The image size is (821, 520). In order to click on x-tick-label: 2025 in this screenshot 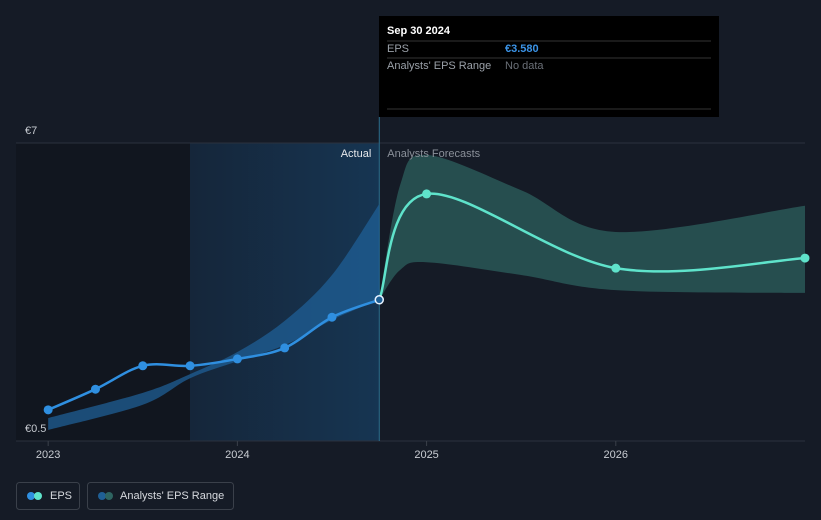, I will do `click(426, 455)`.